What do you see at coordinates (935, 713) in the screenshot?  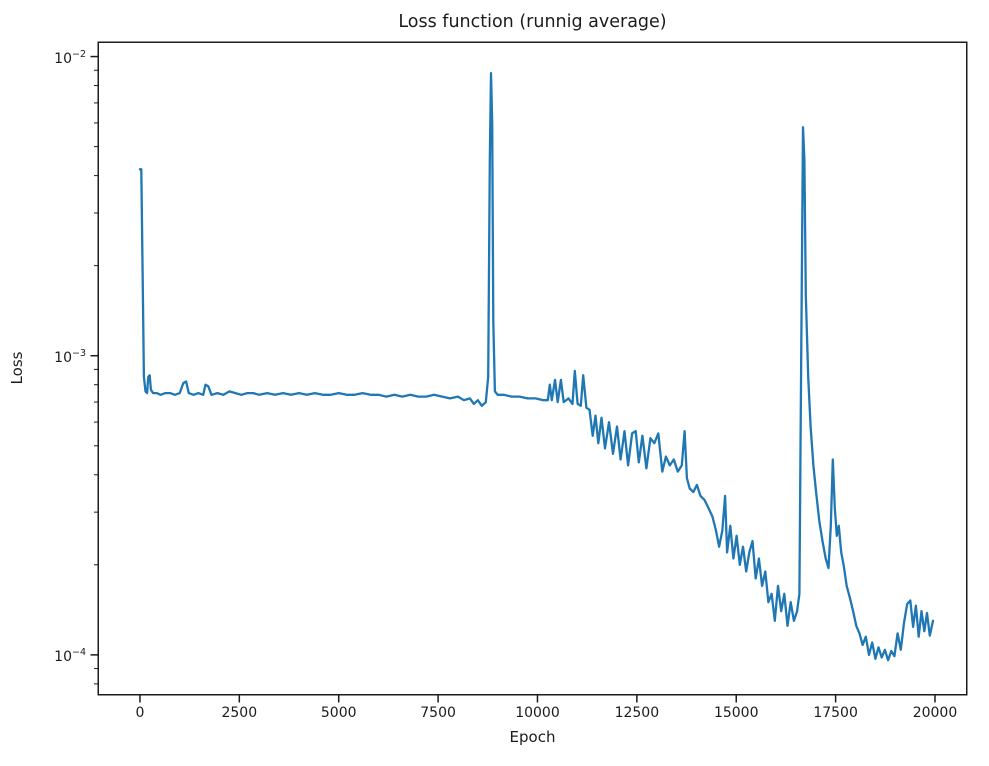 I see `x-tick-label: 20000` at bounding box center [935, 713].